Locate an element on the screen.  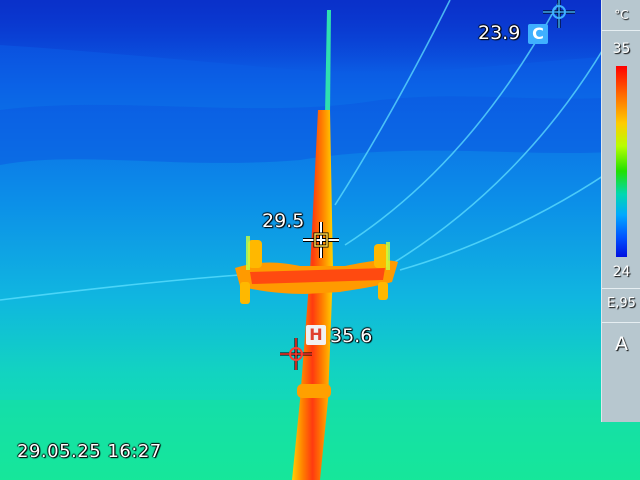
hot-spot-temperature: 35.6 is located at coordinates (351, 336).